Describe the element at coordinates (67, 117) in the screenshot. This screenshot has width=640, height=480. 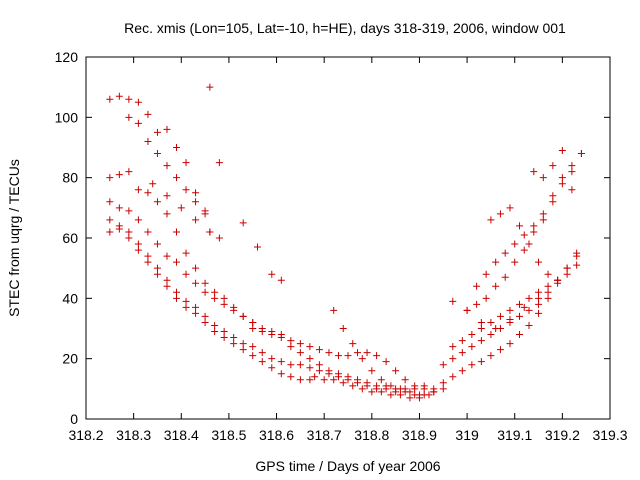
I see `y-tick-label: 100` at that location.